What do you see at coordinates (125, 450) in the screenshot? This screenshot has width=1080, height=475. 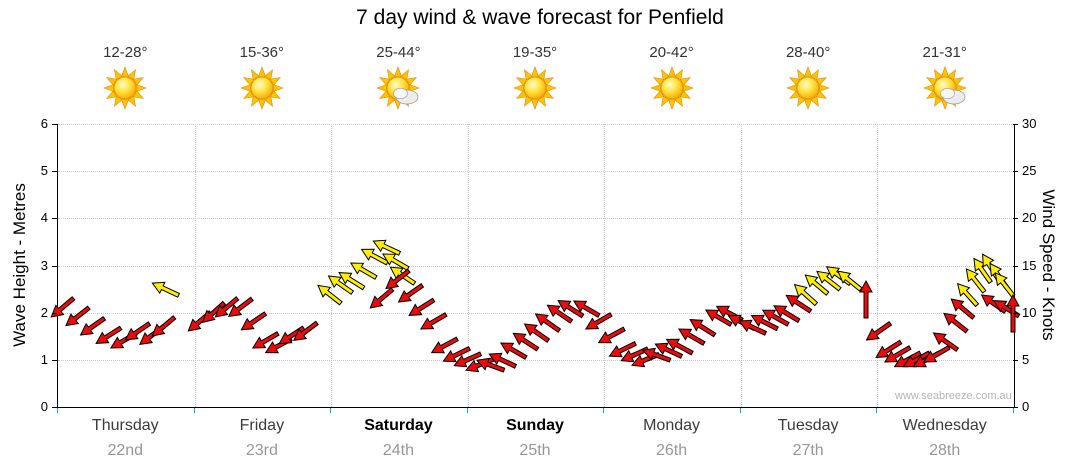 I see `day-date-label: 22nd` at bounding box center [125, 450].